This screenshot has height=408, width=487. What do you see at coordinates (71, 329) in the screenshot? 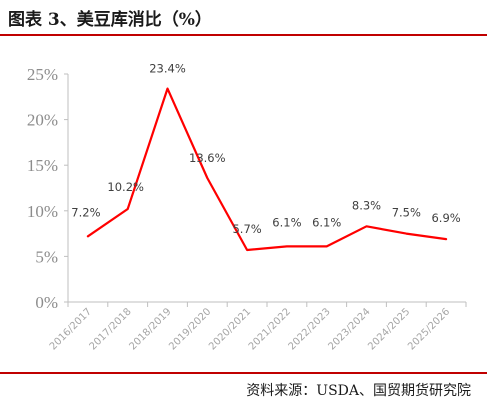
I see `x-tick-label: 2016/2017` at bounding box center [71, 329].